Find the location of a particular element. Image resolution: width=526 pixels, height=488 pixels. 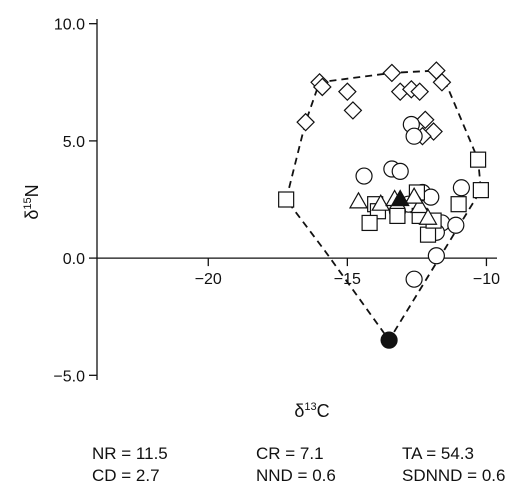

stat-nnd: NND = 0.6 is located at coordinates (296, 475).